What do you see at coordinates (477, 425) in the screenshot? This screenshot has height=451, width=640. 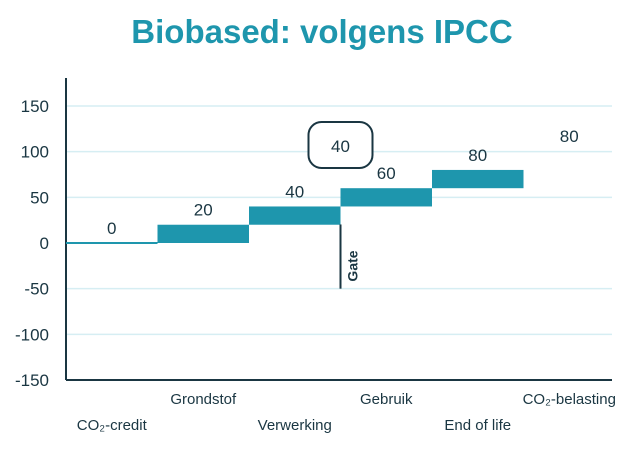 I see `x-category-label: End of life` at bounding box center [477, 425].